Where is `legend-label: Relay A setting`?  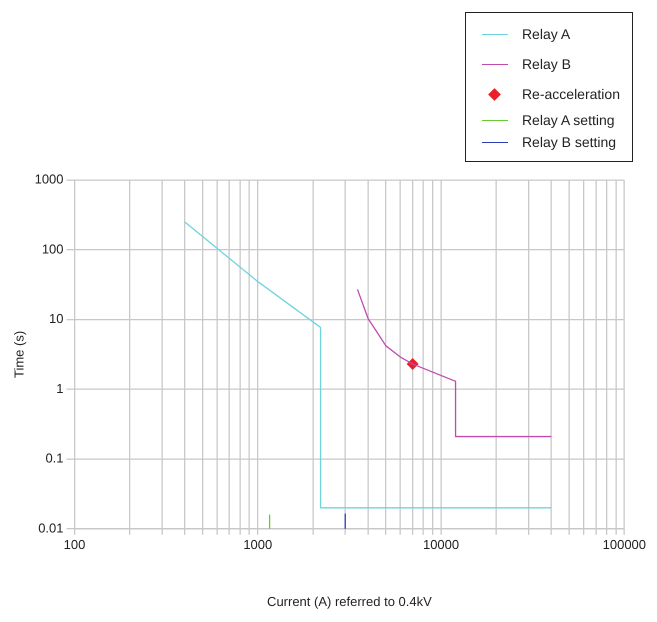 legend-label: Relay A setting is located at coordinates (568, 120).